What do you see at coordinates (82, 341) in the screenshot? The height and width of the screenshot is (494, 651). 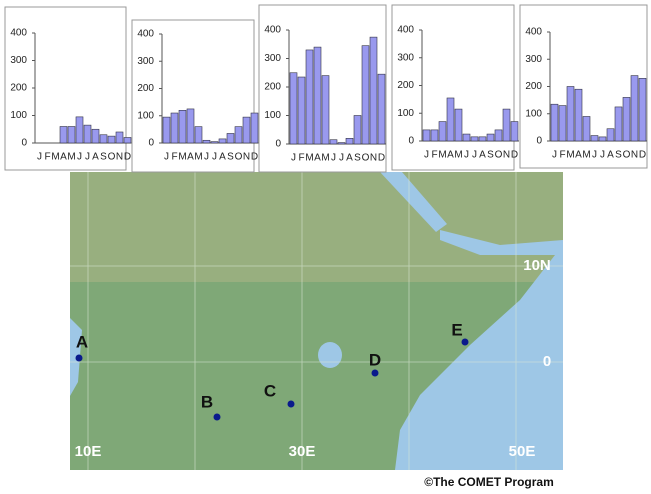 I see `site-label: A` at bounding box center [82, 341].